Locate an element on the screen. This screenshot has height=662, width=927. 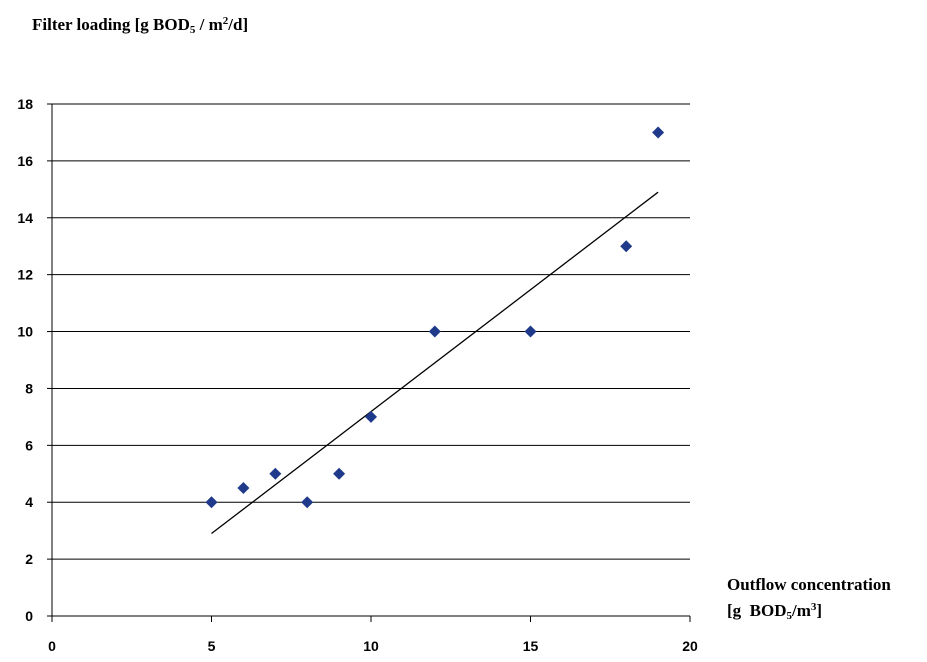
x-axis-title: Outflow concentration [g BOD5/m3] is located at coordinates (809, 600).